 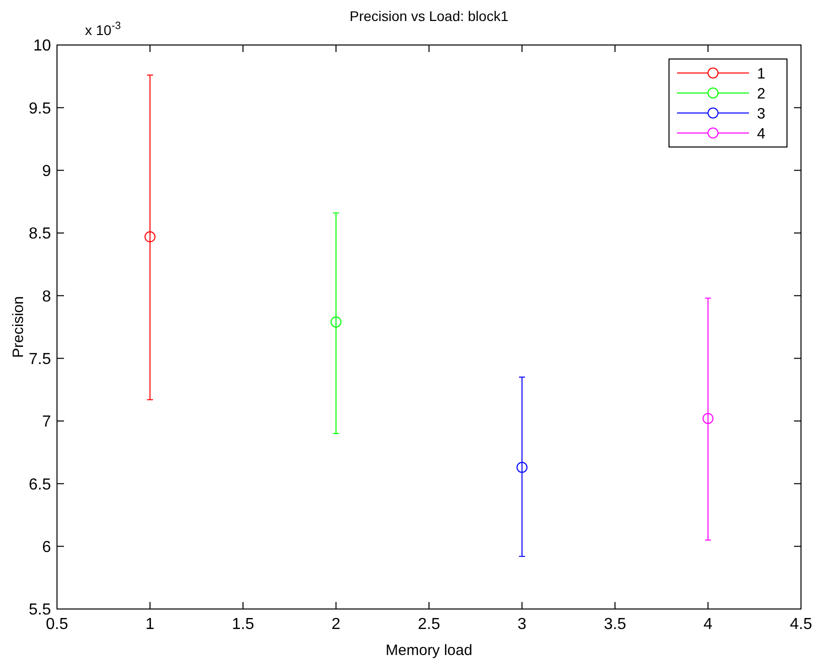 What do you see at coordinates (47, 422) in the screenshot?
I see `y-tick-label: 7` at bounding box center [47, 422].